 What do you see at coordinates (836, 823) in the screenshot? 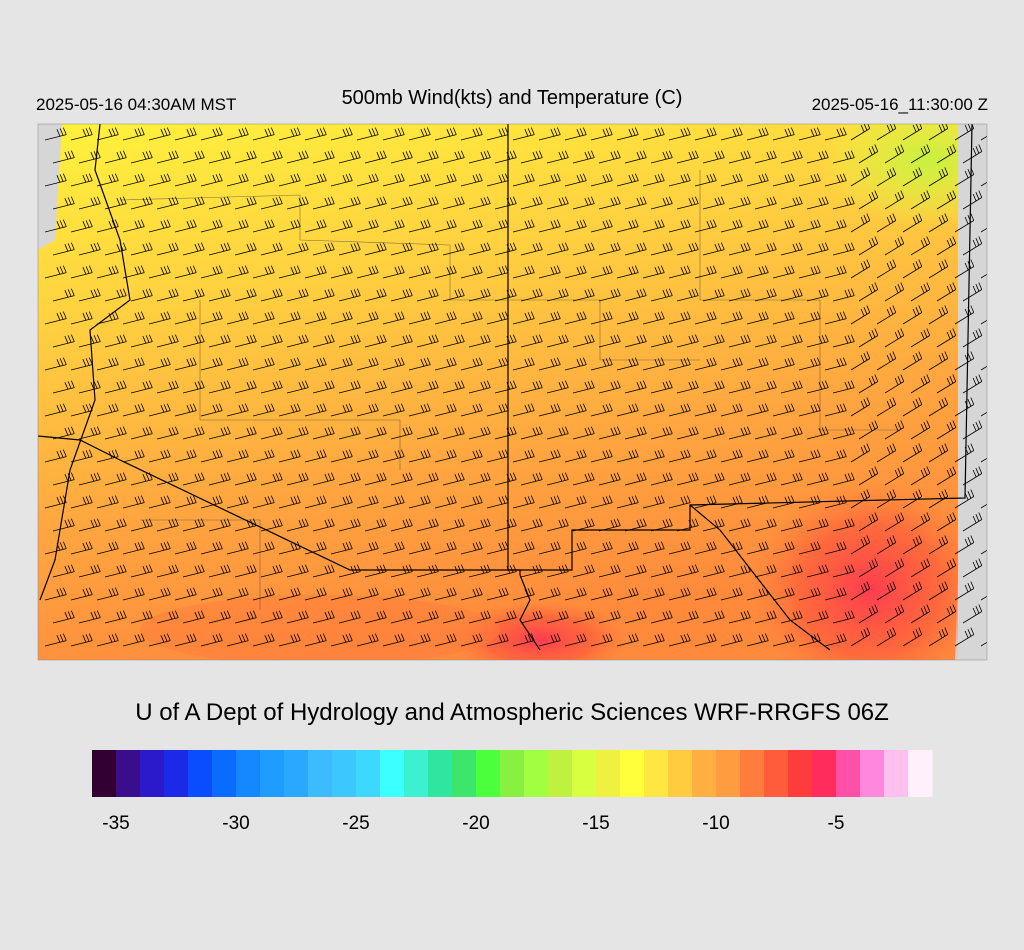
I see `colorbar-tick-label: -5` at bounding box center [836, 823].